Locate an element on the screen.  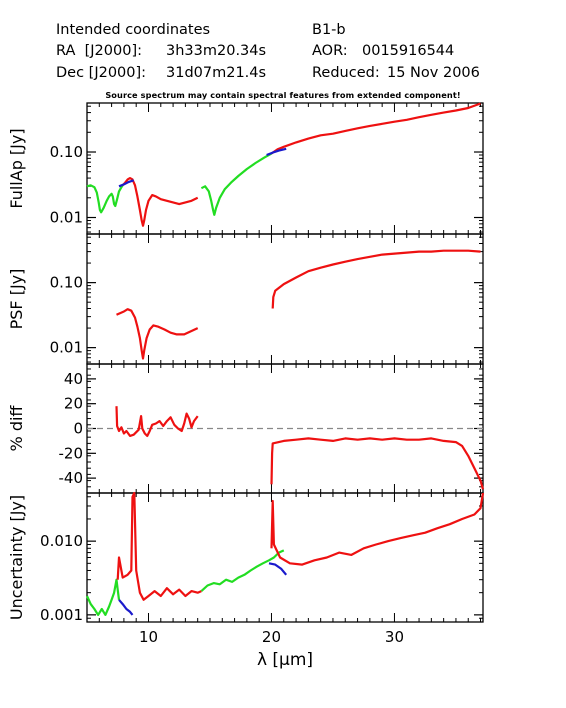
header-aor-label: AOR: is located at coordinates (330, 51).